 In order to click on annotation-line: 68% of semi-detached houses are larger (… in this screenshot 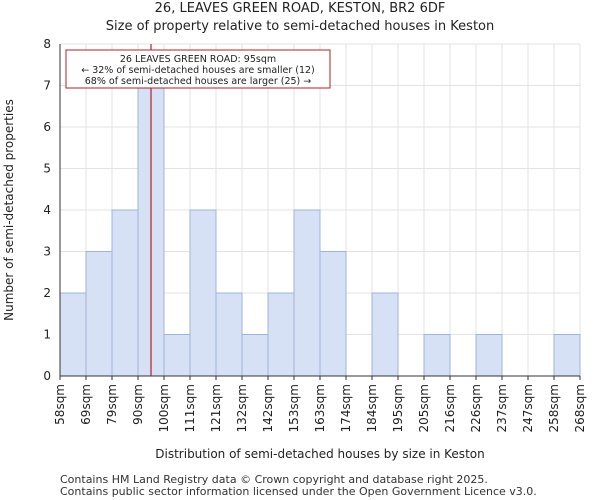, I will do `click(198, 81)`.